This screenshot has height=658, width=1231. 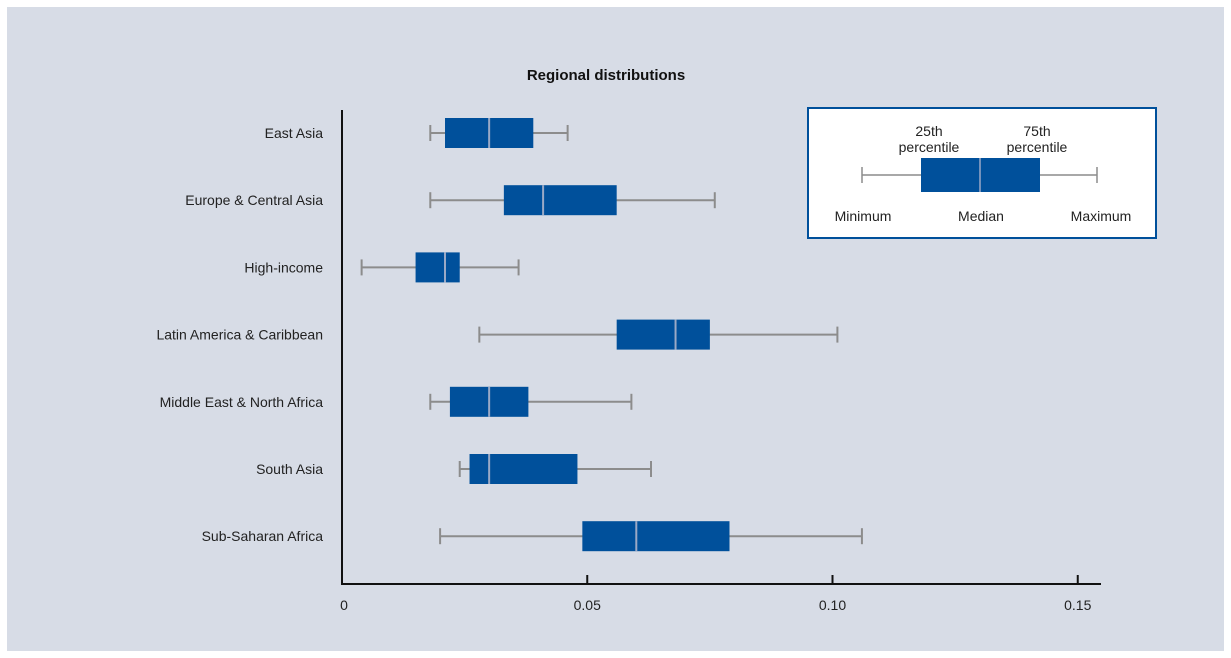 What do you see at coordinates (929, 147) in the screenshot?
I see `legend-q1-label: percentile` at bounding box center [929, 147].